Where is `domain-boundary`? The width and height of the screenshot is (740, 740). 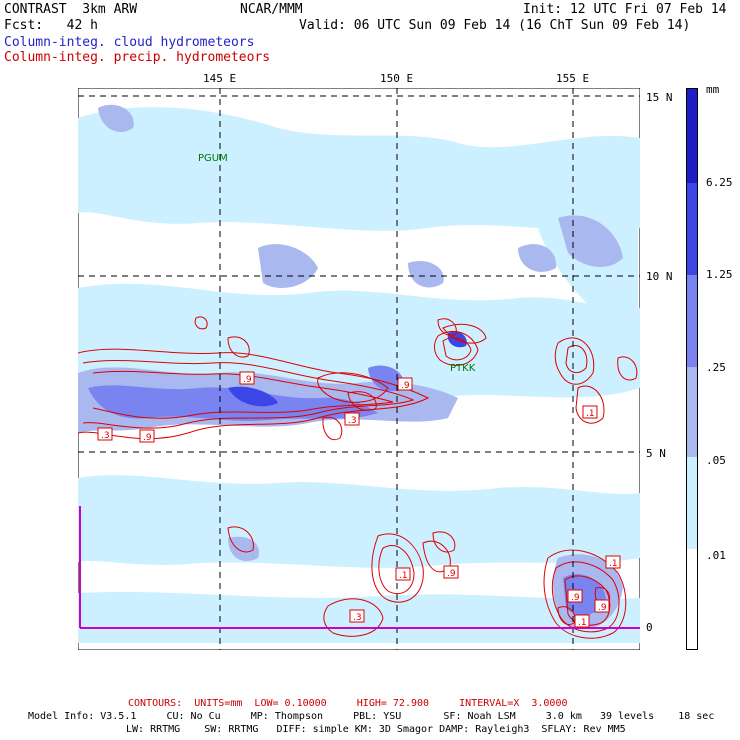 domain-boundary is located at coordinates (359, 567).